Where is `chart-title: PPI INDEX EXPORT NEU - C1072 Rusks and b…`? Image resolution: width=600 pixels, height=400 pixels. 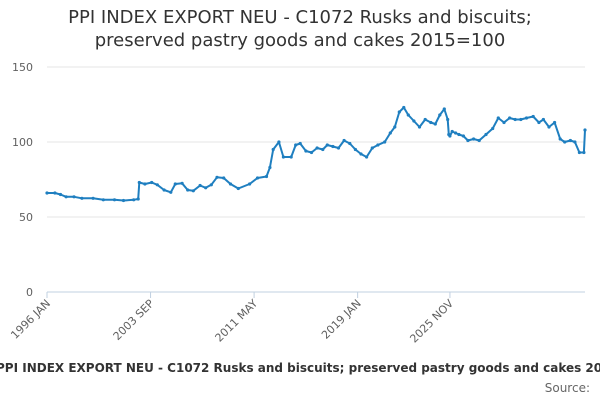 chart-title: PPI INDEX EXPORT NEU - C1072 Rusks and b… is located at coordinates (300, 29).